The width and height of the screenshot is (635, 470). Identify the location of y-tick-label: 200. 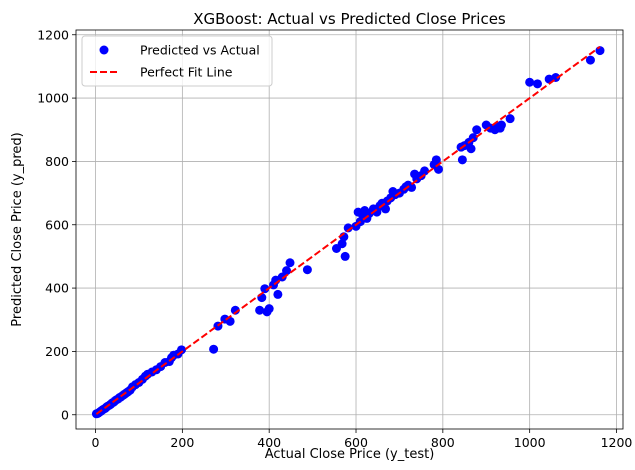
(57, 351).